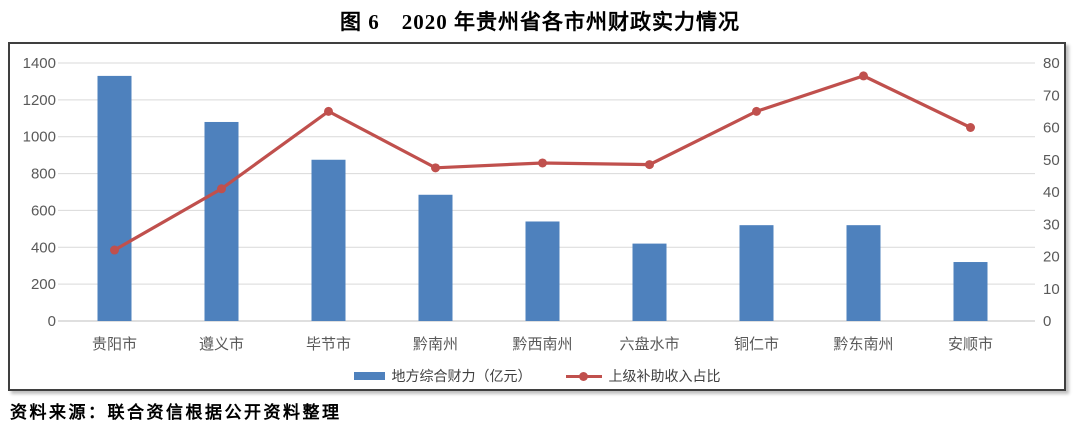  What do you see at coordinates (1051, 128) in the screenshot?
I see `right-axis-tick-label: 60` at bounding box center [1051, 128].